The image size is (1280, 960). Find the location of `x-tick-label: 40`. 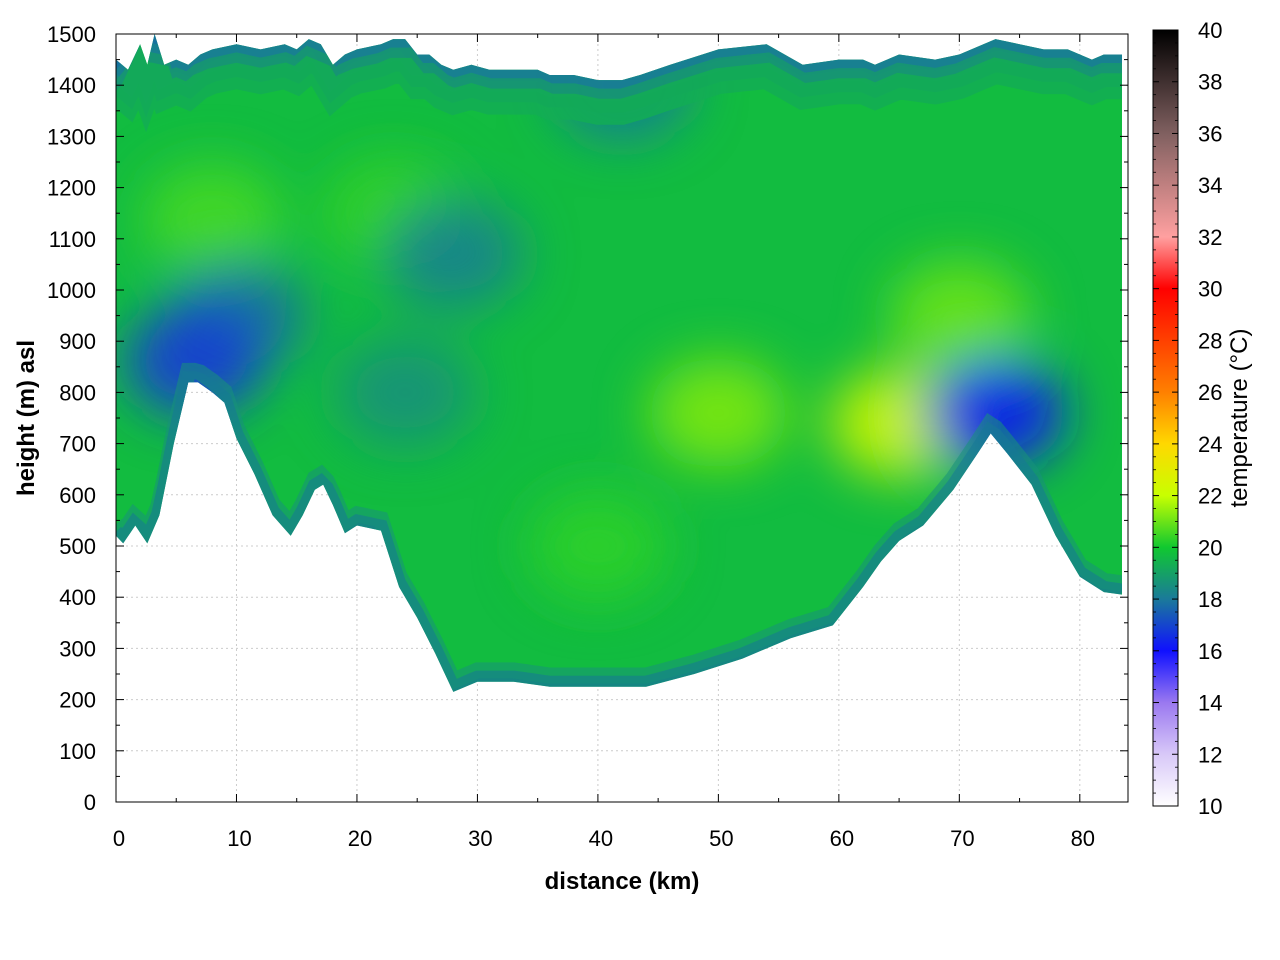

x-tick-label: 40 is located at coordinates (601, 838).